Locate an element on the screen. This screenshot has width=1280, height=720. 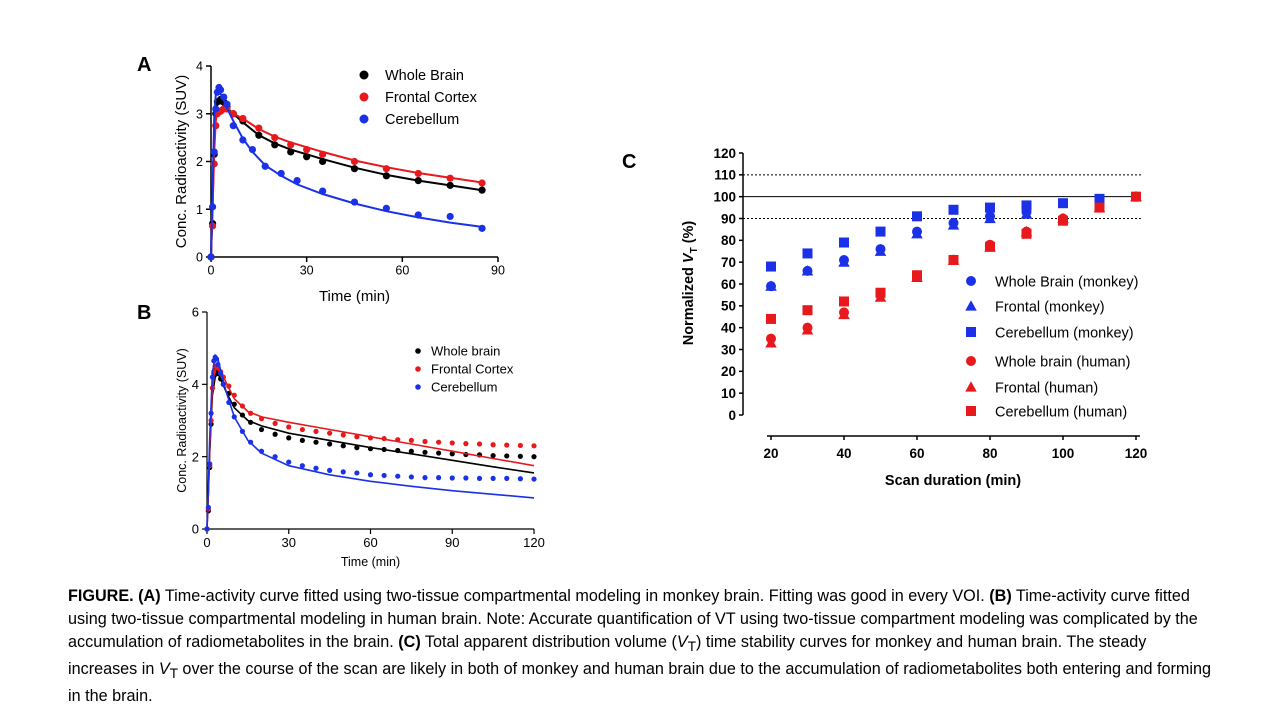
panel-b-y-tick-label: 4 is located at coordinates (195, 384).